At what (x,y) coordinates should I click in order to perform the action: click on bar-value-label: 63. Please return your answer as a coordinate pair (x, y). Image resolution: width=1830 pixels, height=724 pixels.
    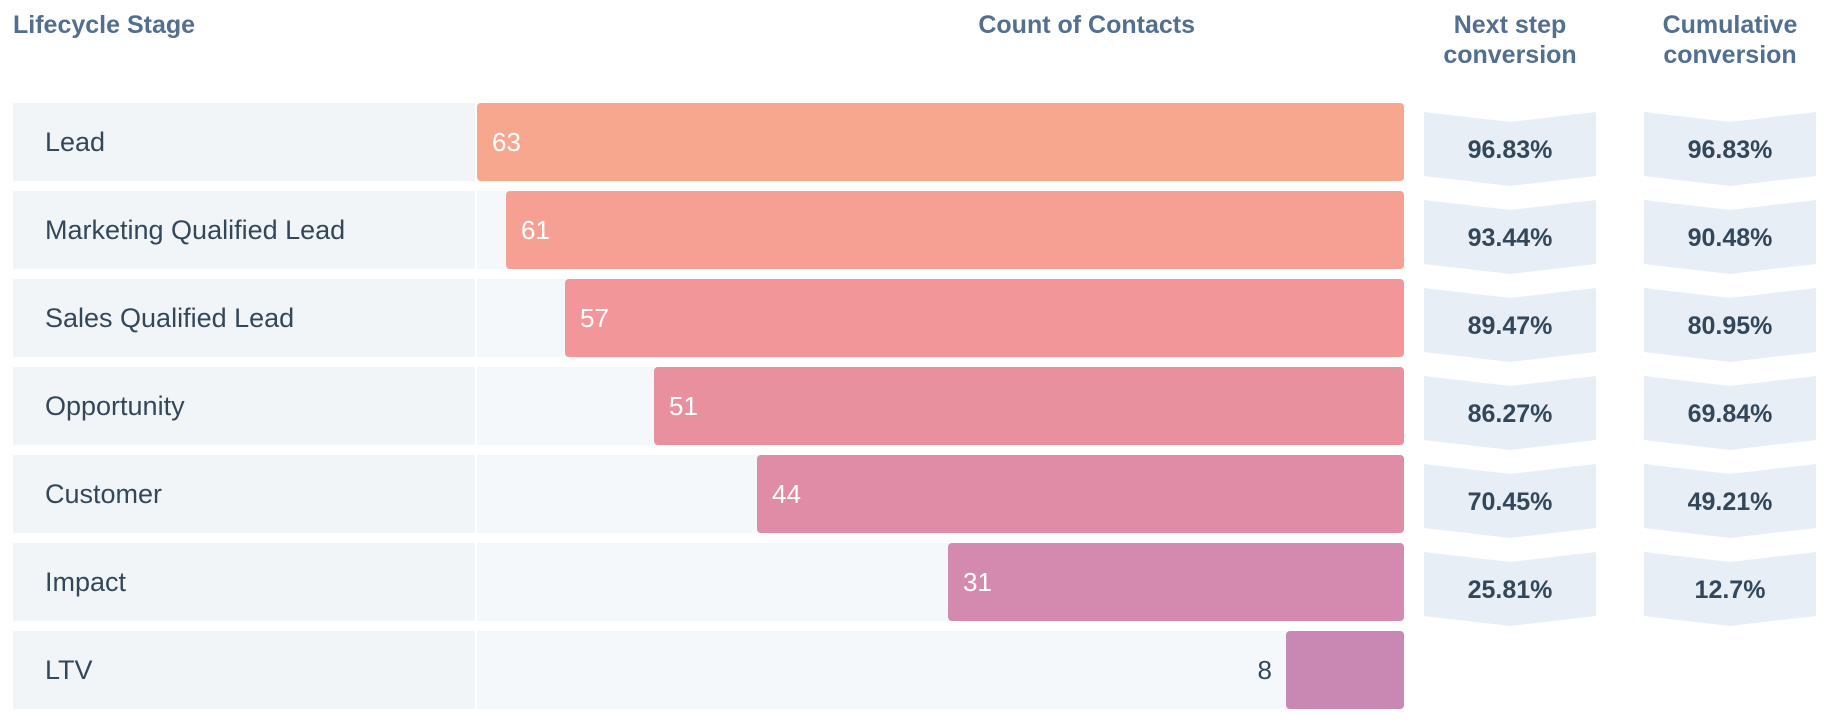
    Looking at the image, I should click on (506, 142).